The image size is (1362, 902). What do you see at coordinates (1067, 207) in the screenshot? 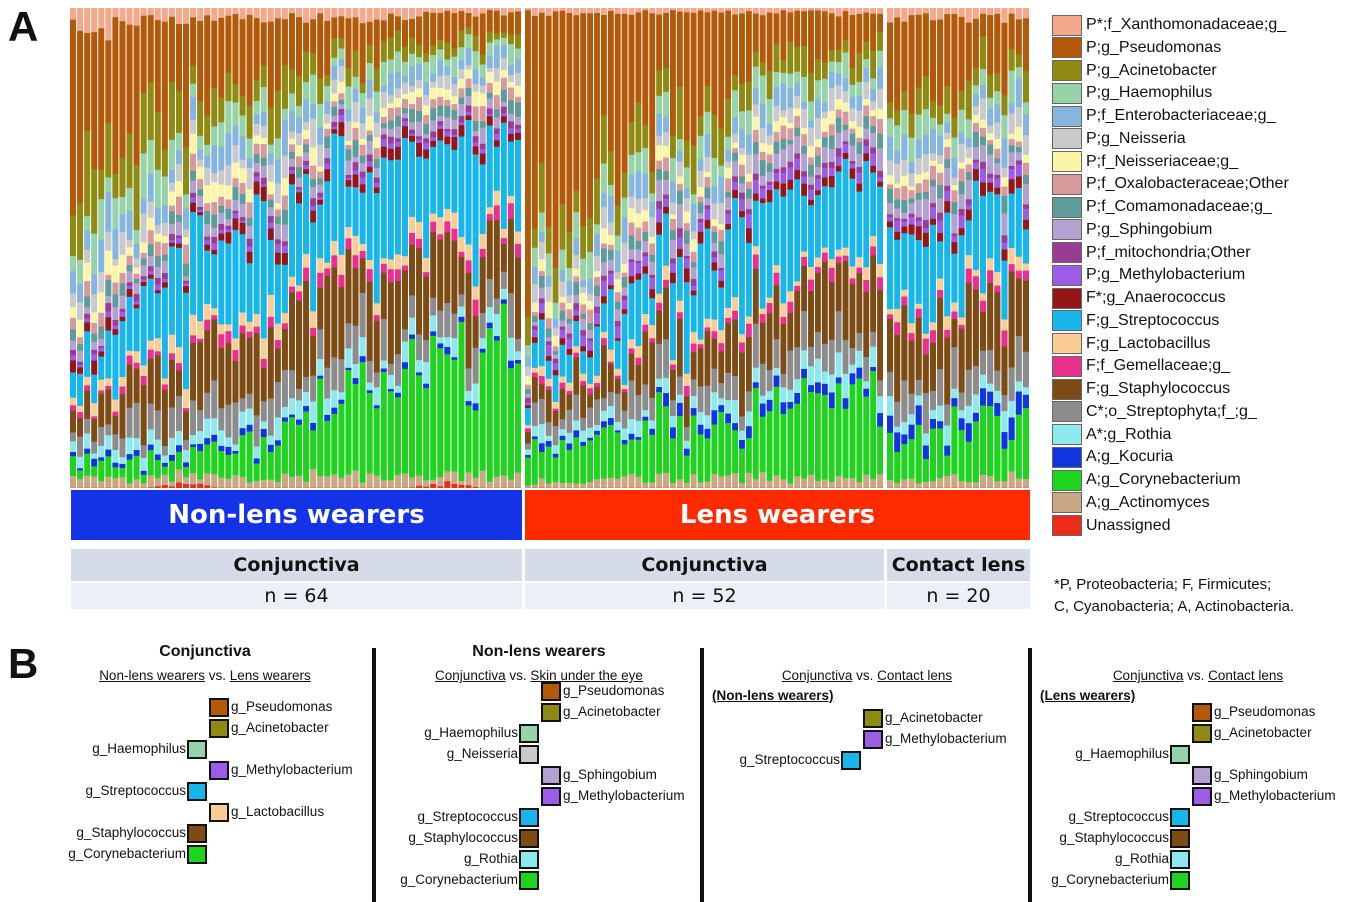
I see `legend-swatch` at bounding box center [1067, 207].